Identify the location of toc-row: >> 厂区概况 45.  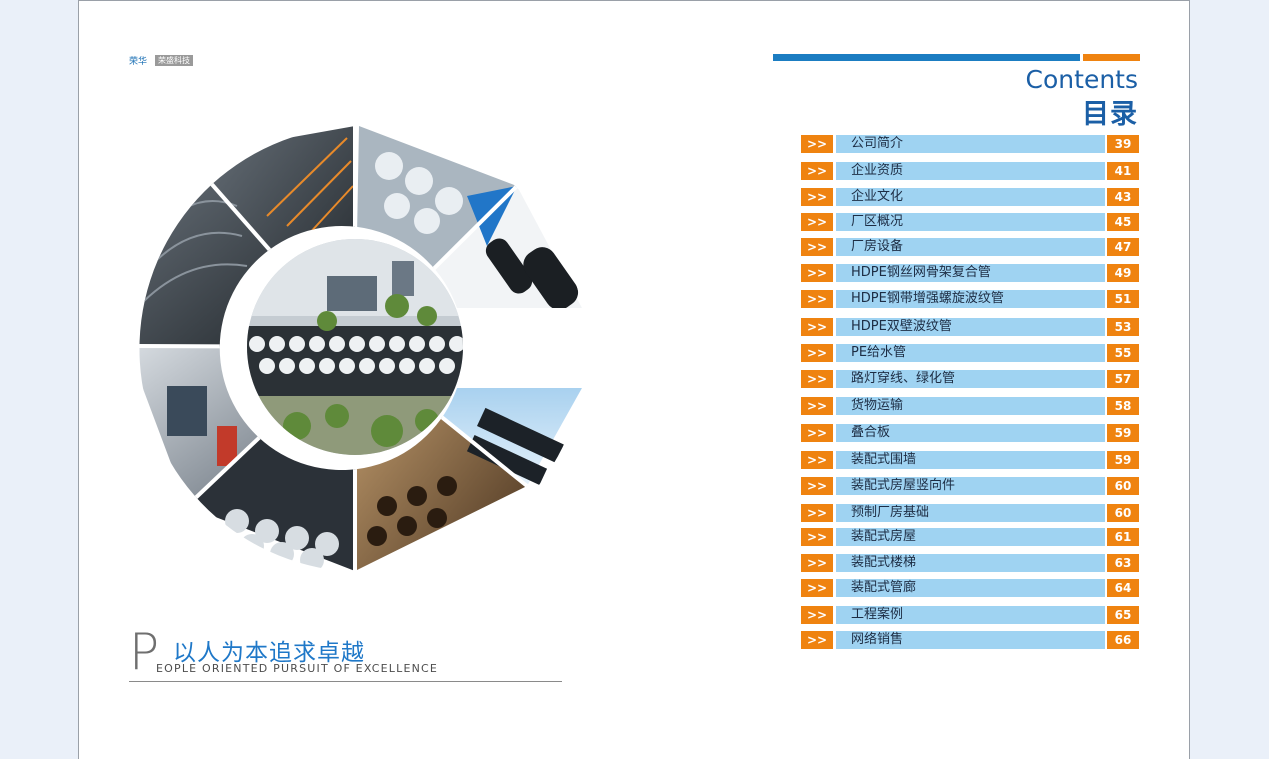
(970, 222).